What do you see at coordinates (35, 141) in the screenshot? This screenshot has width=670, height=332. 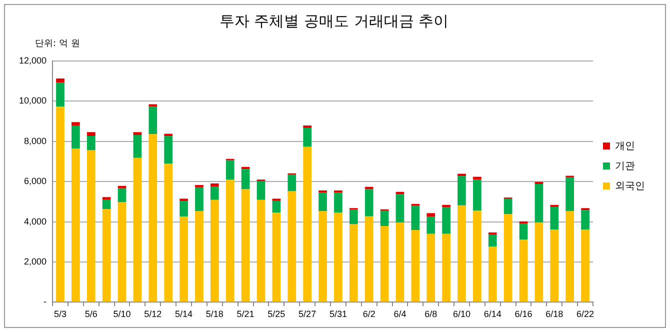 I see `y-tick-label: 8,000` at bounding box center [35, 141].